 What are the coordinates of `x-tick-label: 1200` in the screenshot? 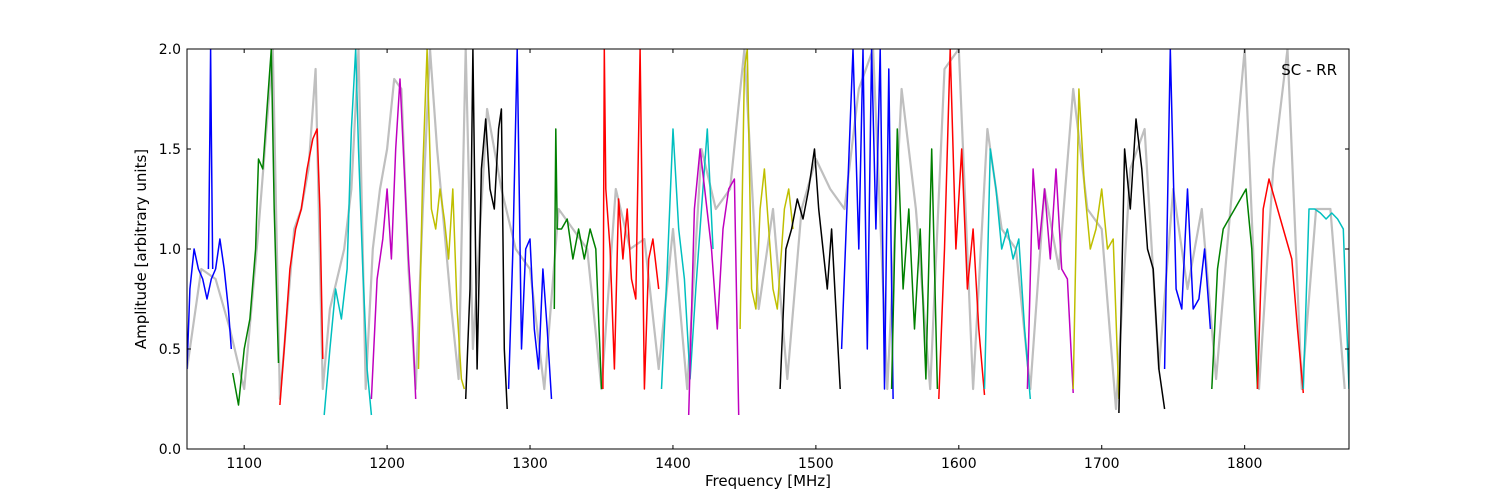 It's located at (387, 464).